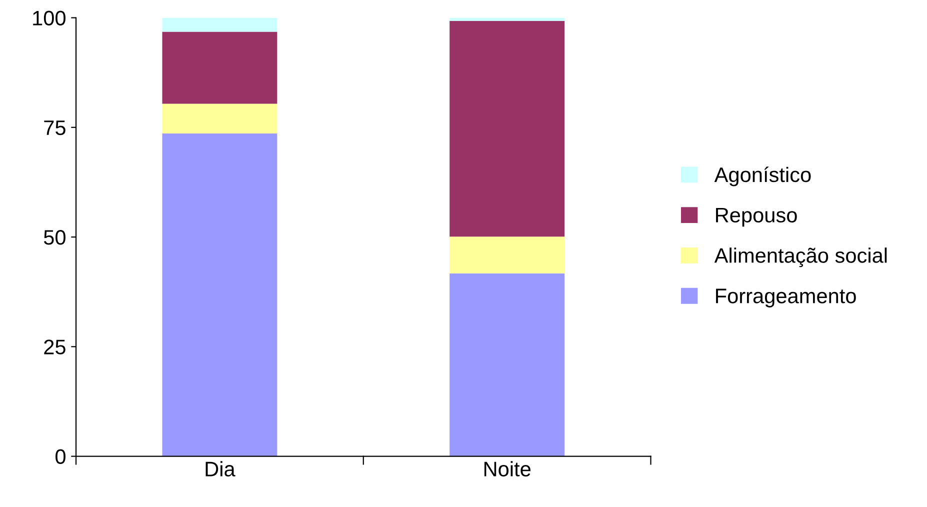 The width and height of the screenshot is (927, 507). What do you see at coordinates (55, 237) in the screenshot?
I see `y-tick-label: 50` at bounding box center [55, 237].